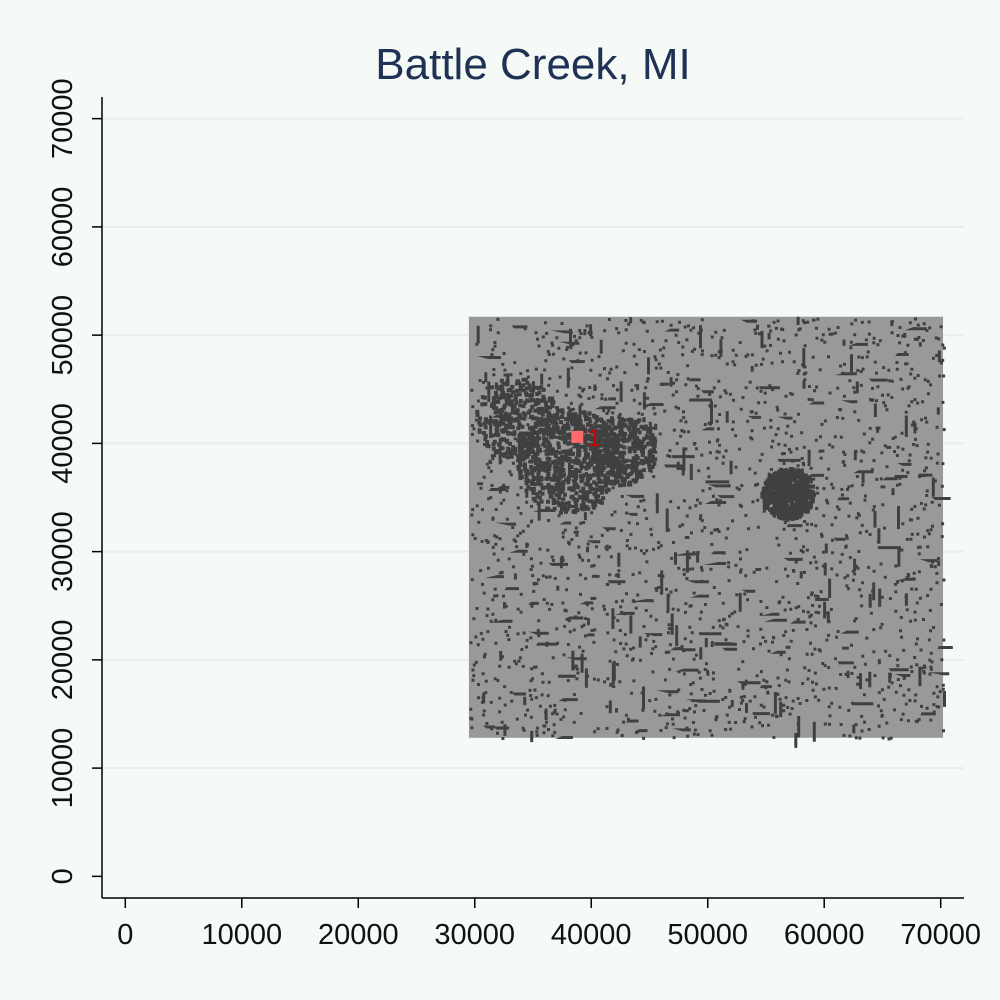 The height and width of the screenshot is (1000, 1000). What do you see at coordinates (707, 935) in the screenshot?
I see `x-tick-label: 50000` at bounding box center [707, 935].